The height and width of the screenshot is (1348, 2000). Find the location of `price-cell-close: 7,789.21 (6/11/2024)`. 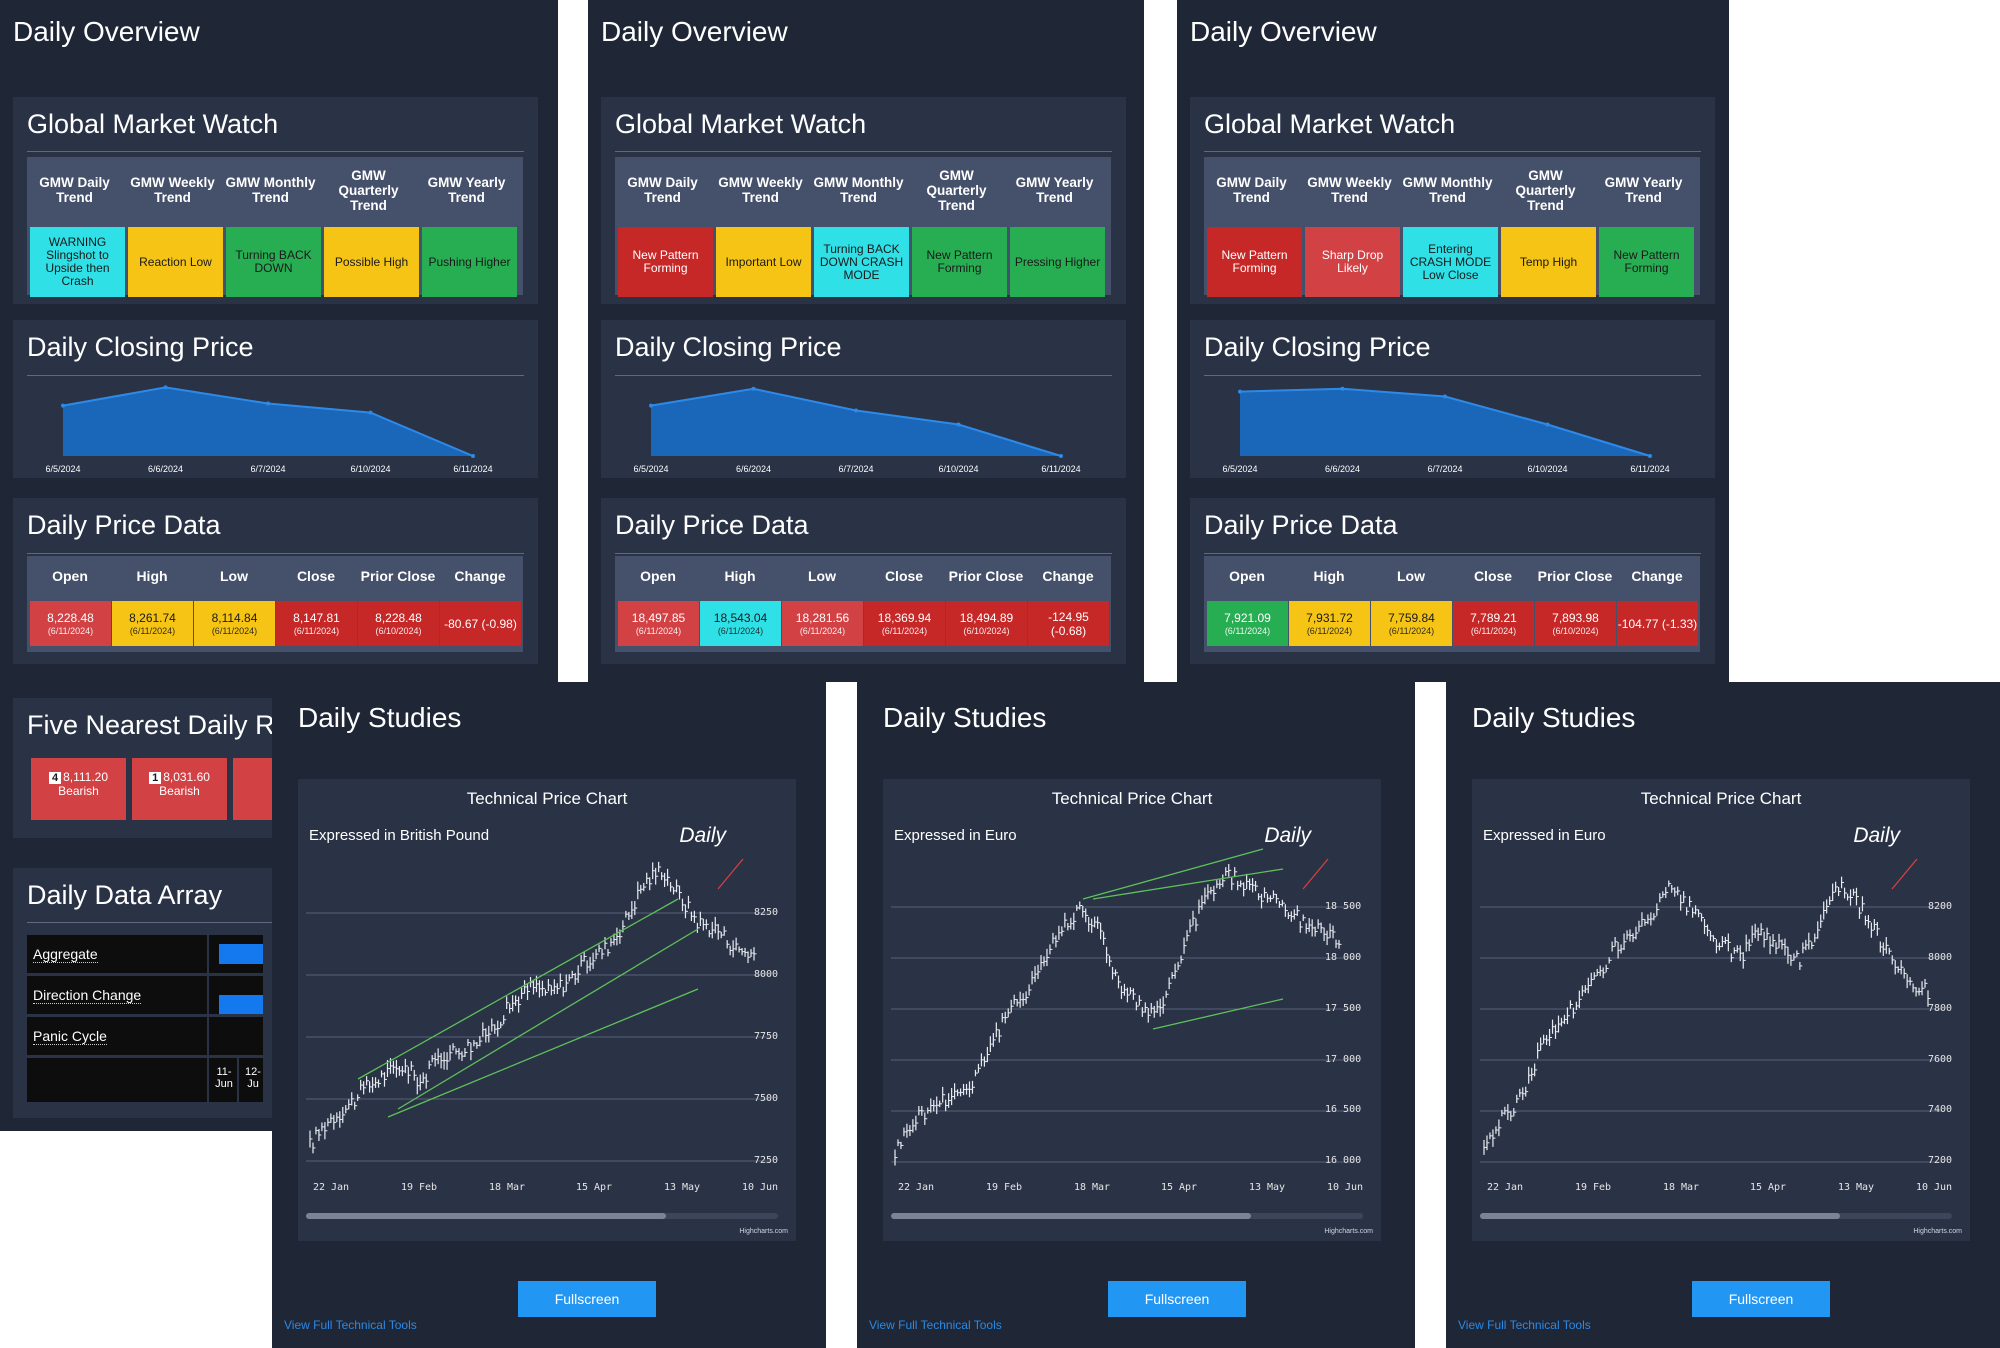

price-cell-close: 7,789.21 (6/11/2024) is located at coordinates (1493, 623).